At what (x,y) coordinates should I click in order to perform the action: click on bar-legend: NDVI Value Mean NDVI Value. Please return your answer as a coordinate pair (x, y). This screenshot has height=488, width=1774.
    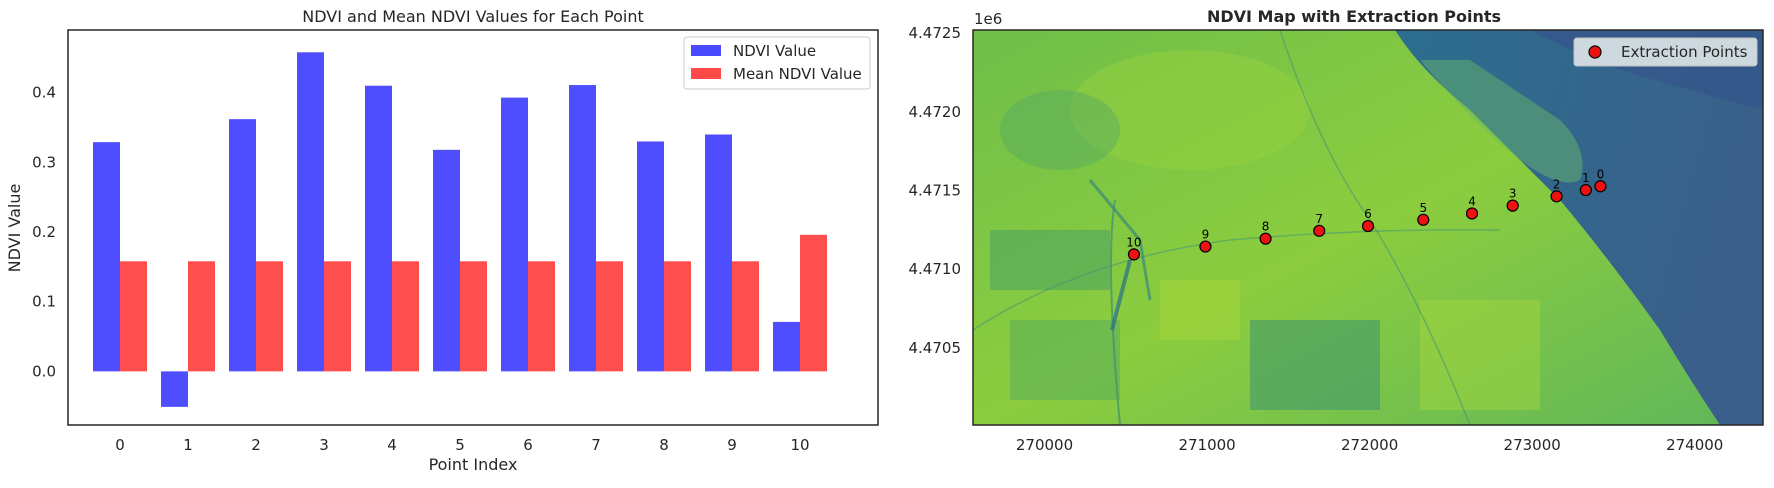
    Looking at the image, I should click on (777, 63).